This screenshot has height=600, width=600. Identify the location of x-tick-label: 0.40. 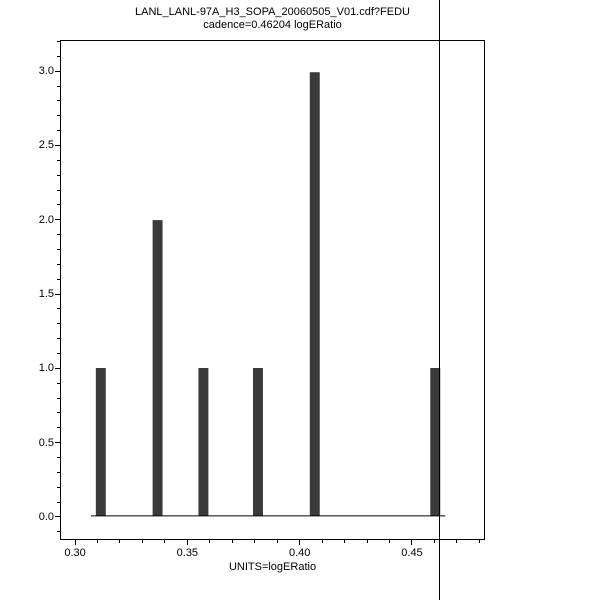
(299, 553).